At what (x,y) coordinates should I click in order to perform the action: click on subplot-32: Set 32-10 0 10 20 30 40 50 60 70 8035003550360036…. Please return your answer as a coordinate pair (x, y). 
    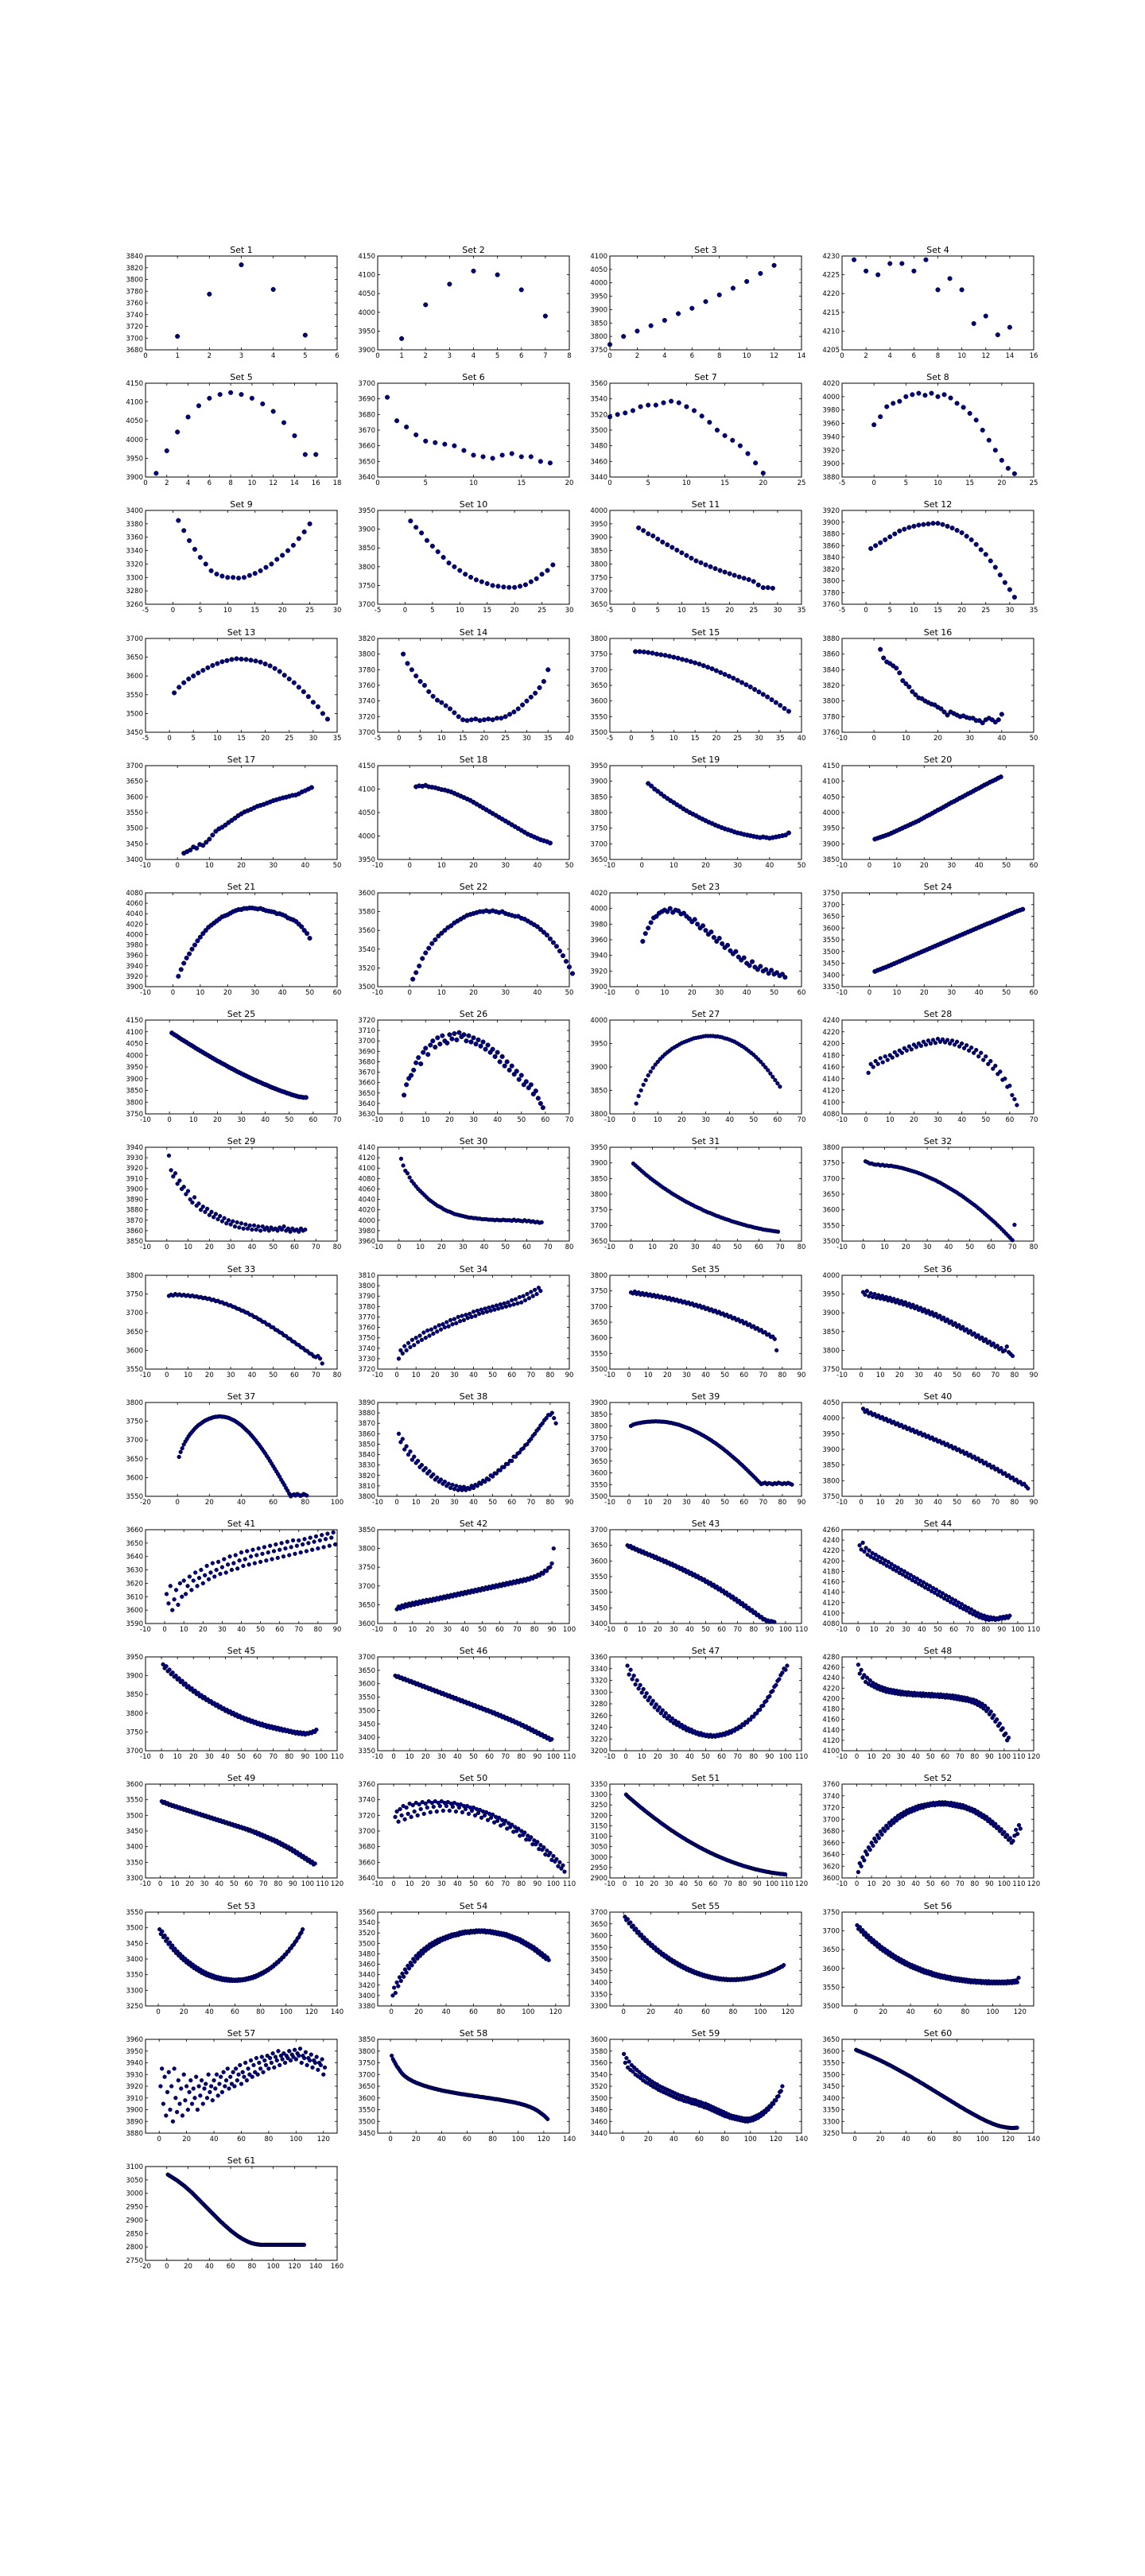
    Looking at the image, I should click on (930, 1194).